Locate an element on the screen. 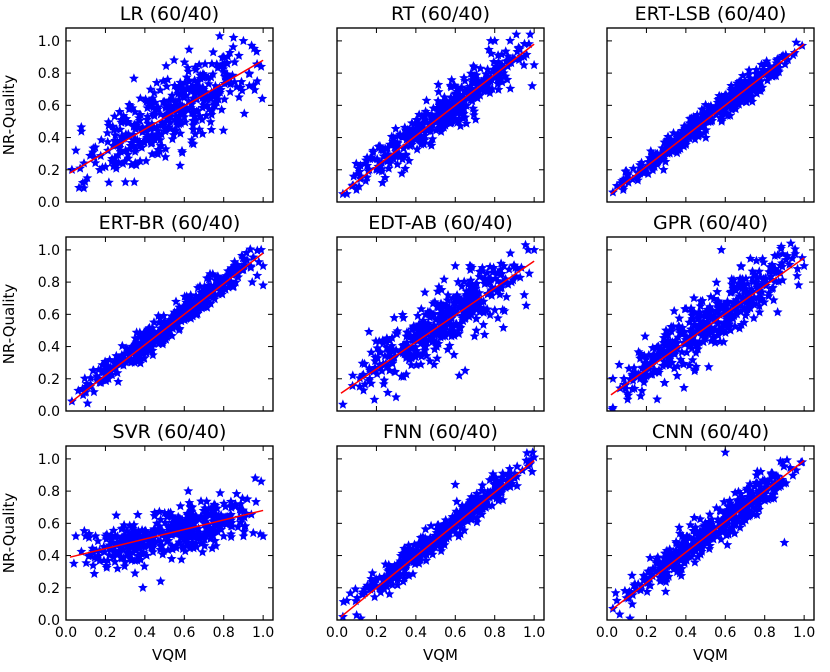 The image size is (830, 672). subplot-8: CNN (60/40) 0.0 0.2 0.4 0.6 0.8 1.0 VQM is located at coordinates (705, 542).